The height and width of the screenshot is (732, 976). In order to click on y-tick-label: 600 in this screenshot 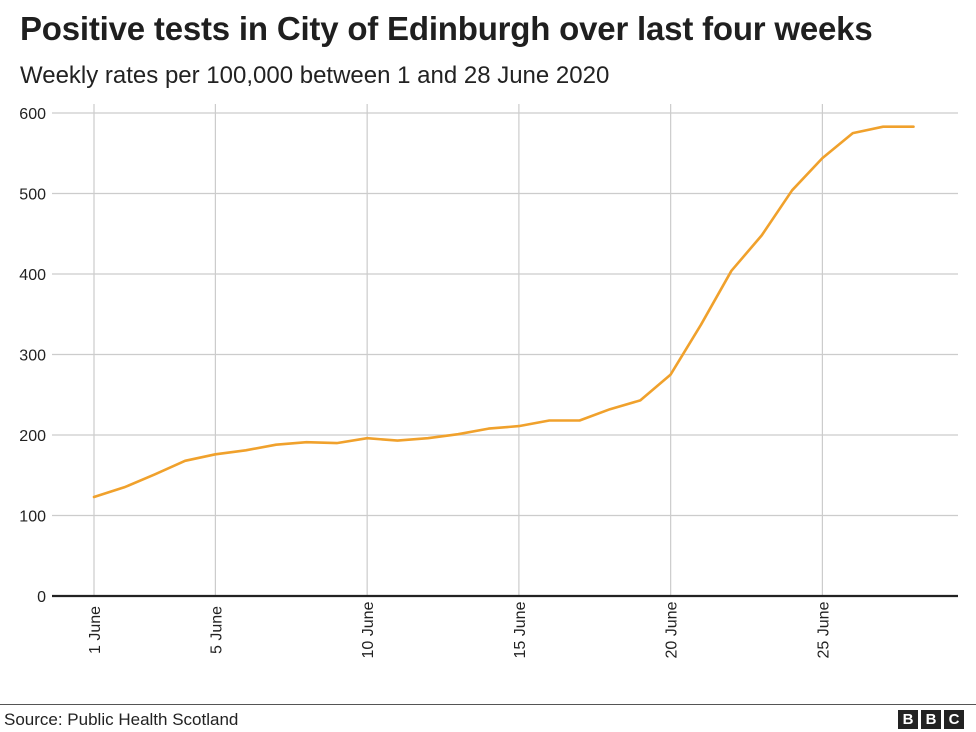, I will do `click(32, 114)`.